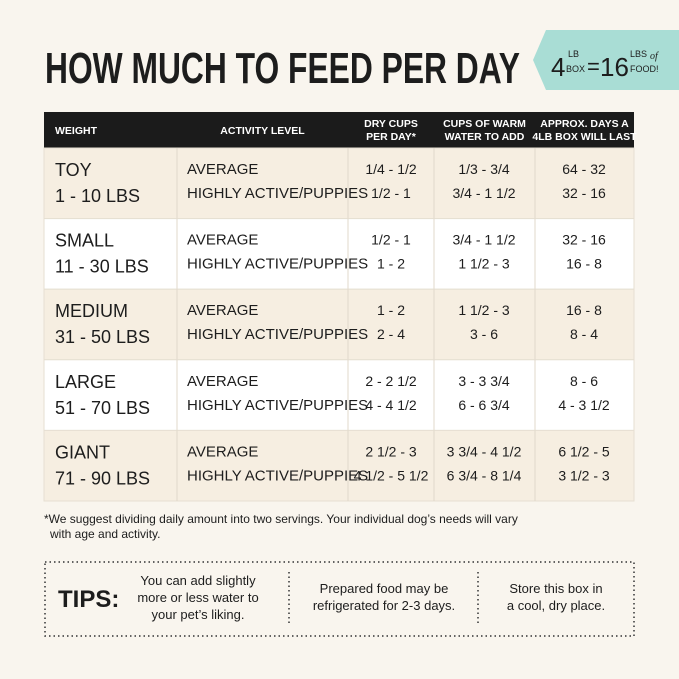 Image resolution: width=679 pixels, height=679 pixels. What do you see at coordinates (391, 169) in the screenshot?
I see `amount: 1/4 - 1/2` at bounding box center [391, 169].